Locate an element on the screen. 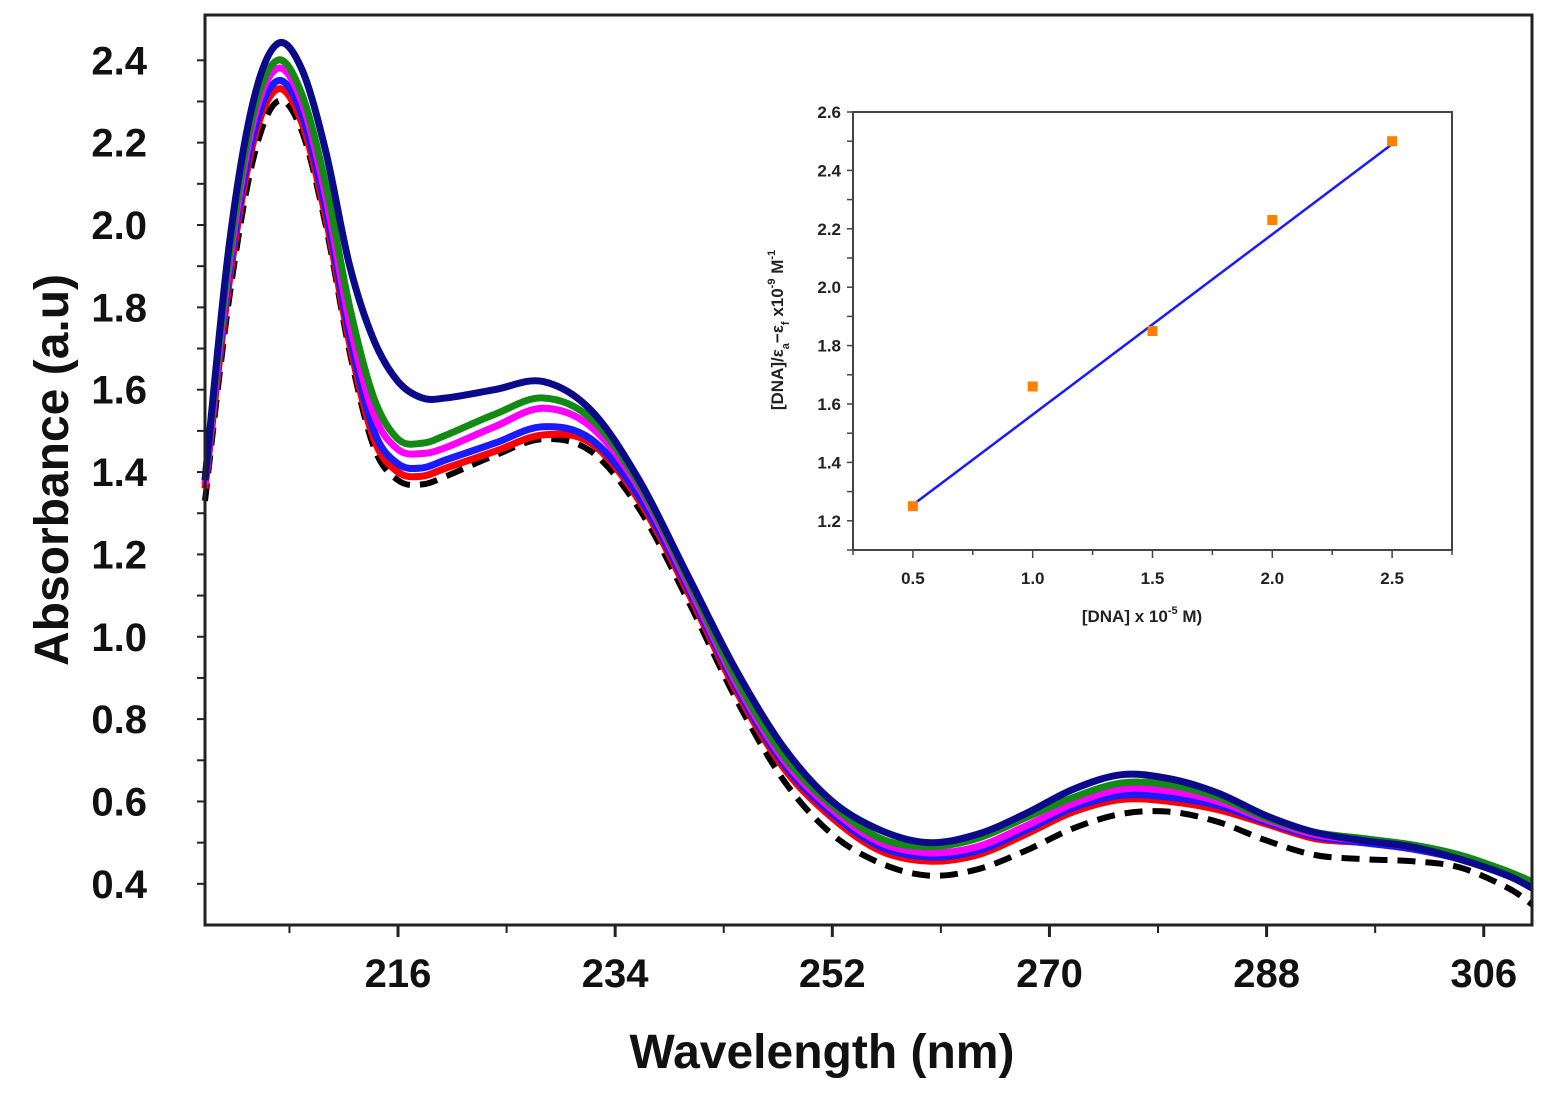 This screenshot has width=1551, height=1098. inset-y-tick-label: 1.4 is located at coordinates (829, 462).